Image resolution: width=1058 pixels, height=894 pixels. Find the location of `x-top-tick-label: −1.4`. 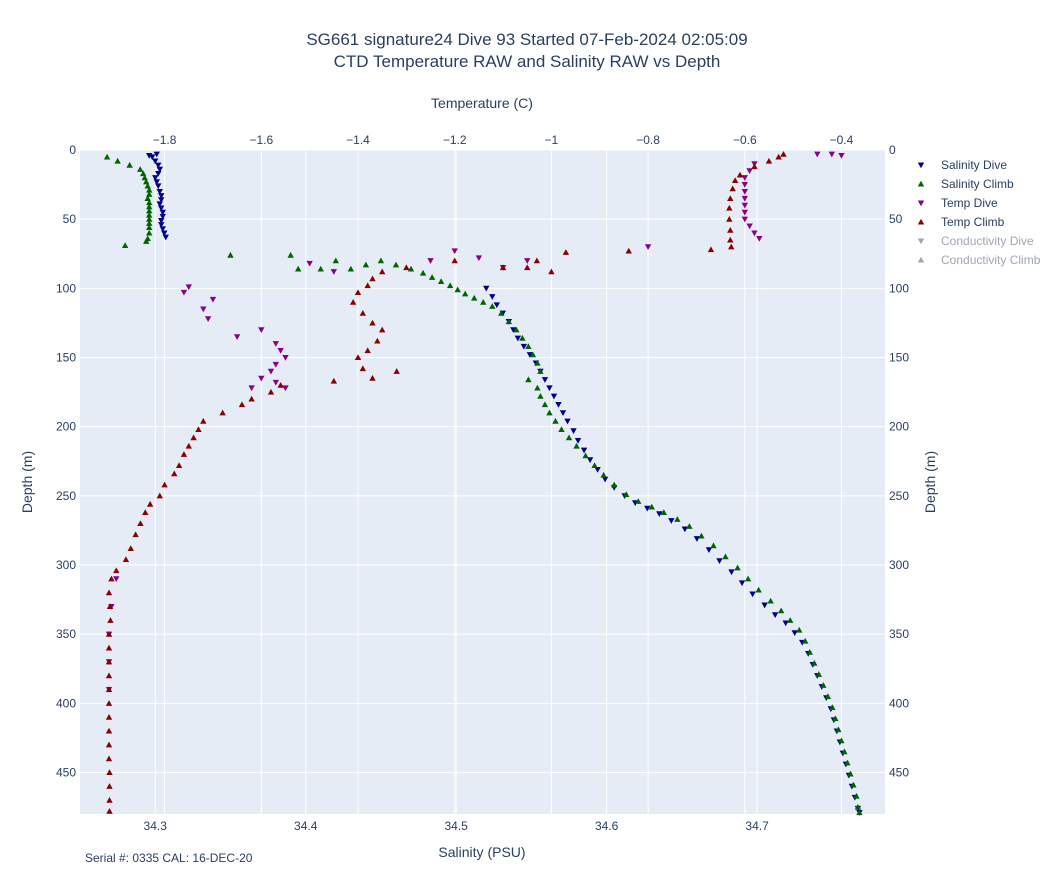

x-top-tick-label: −1.4 is located at coordinates (358, 140).